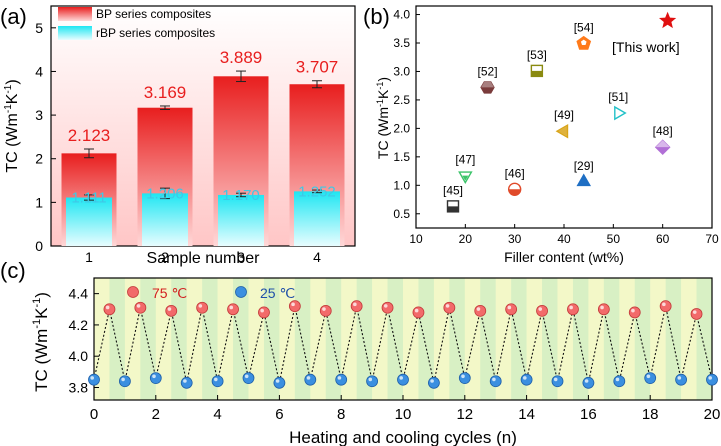 This screenshot has width=721, height=446. I want to click on panel-b-x-tick-label: 30, so click(515, 239).